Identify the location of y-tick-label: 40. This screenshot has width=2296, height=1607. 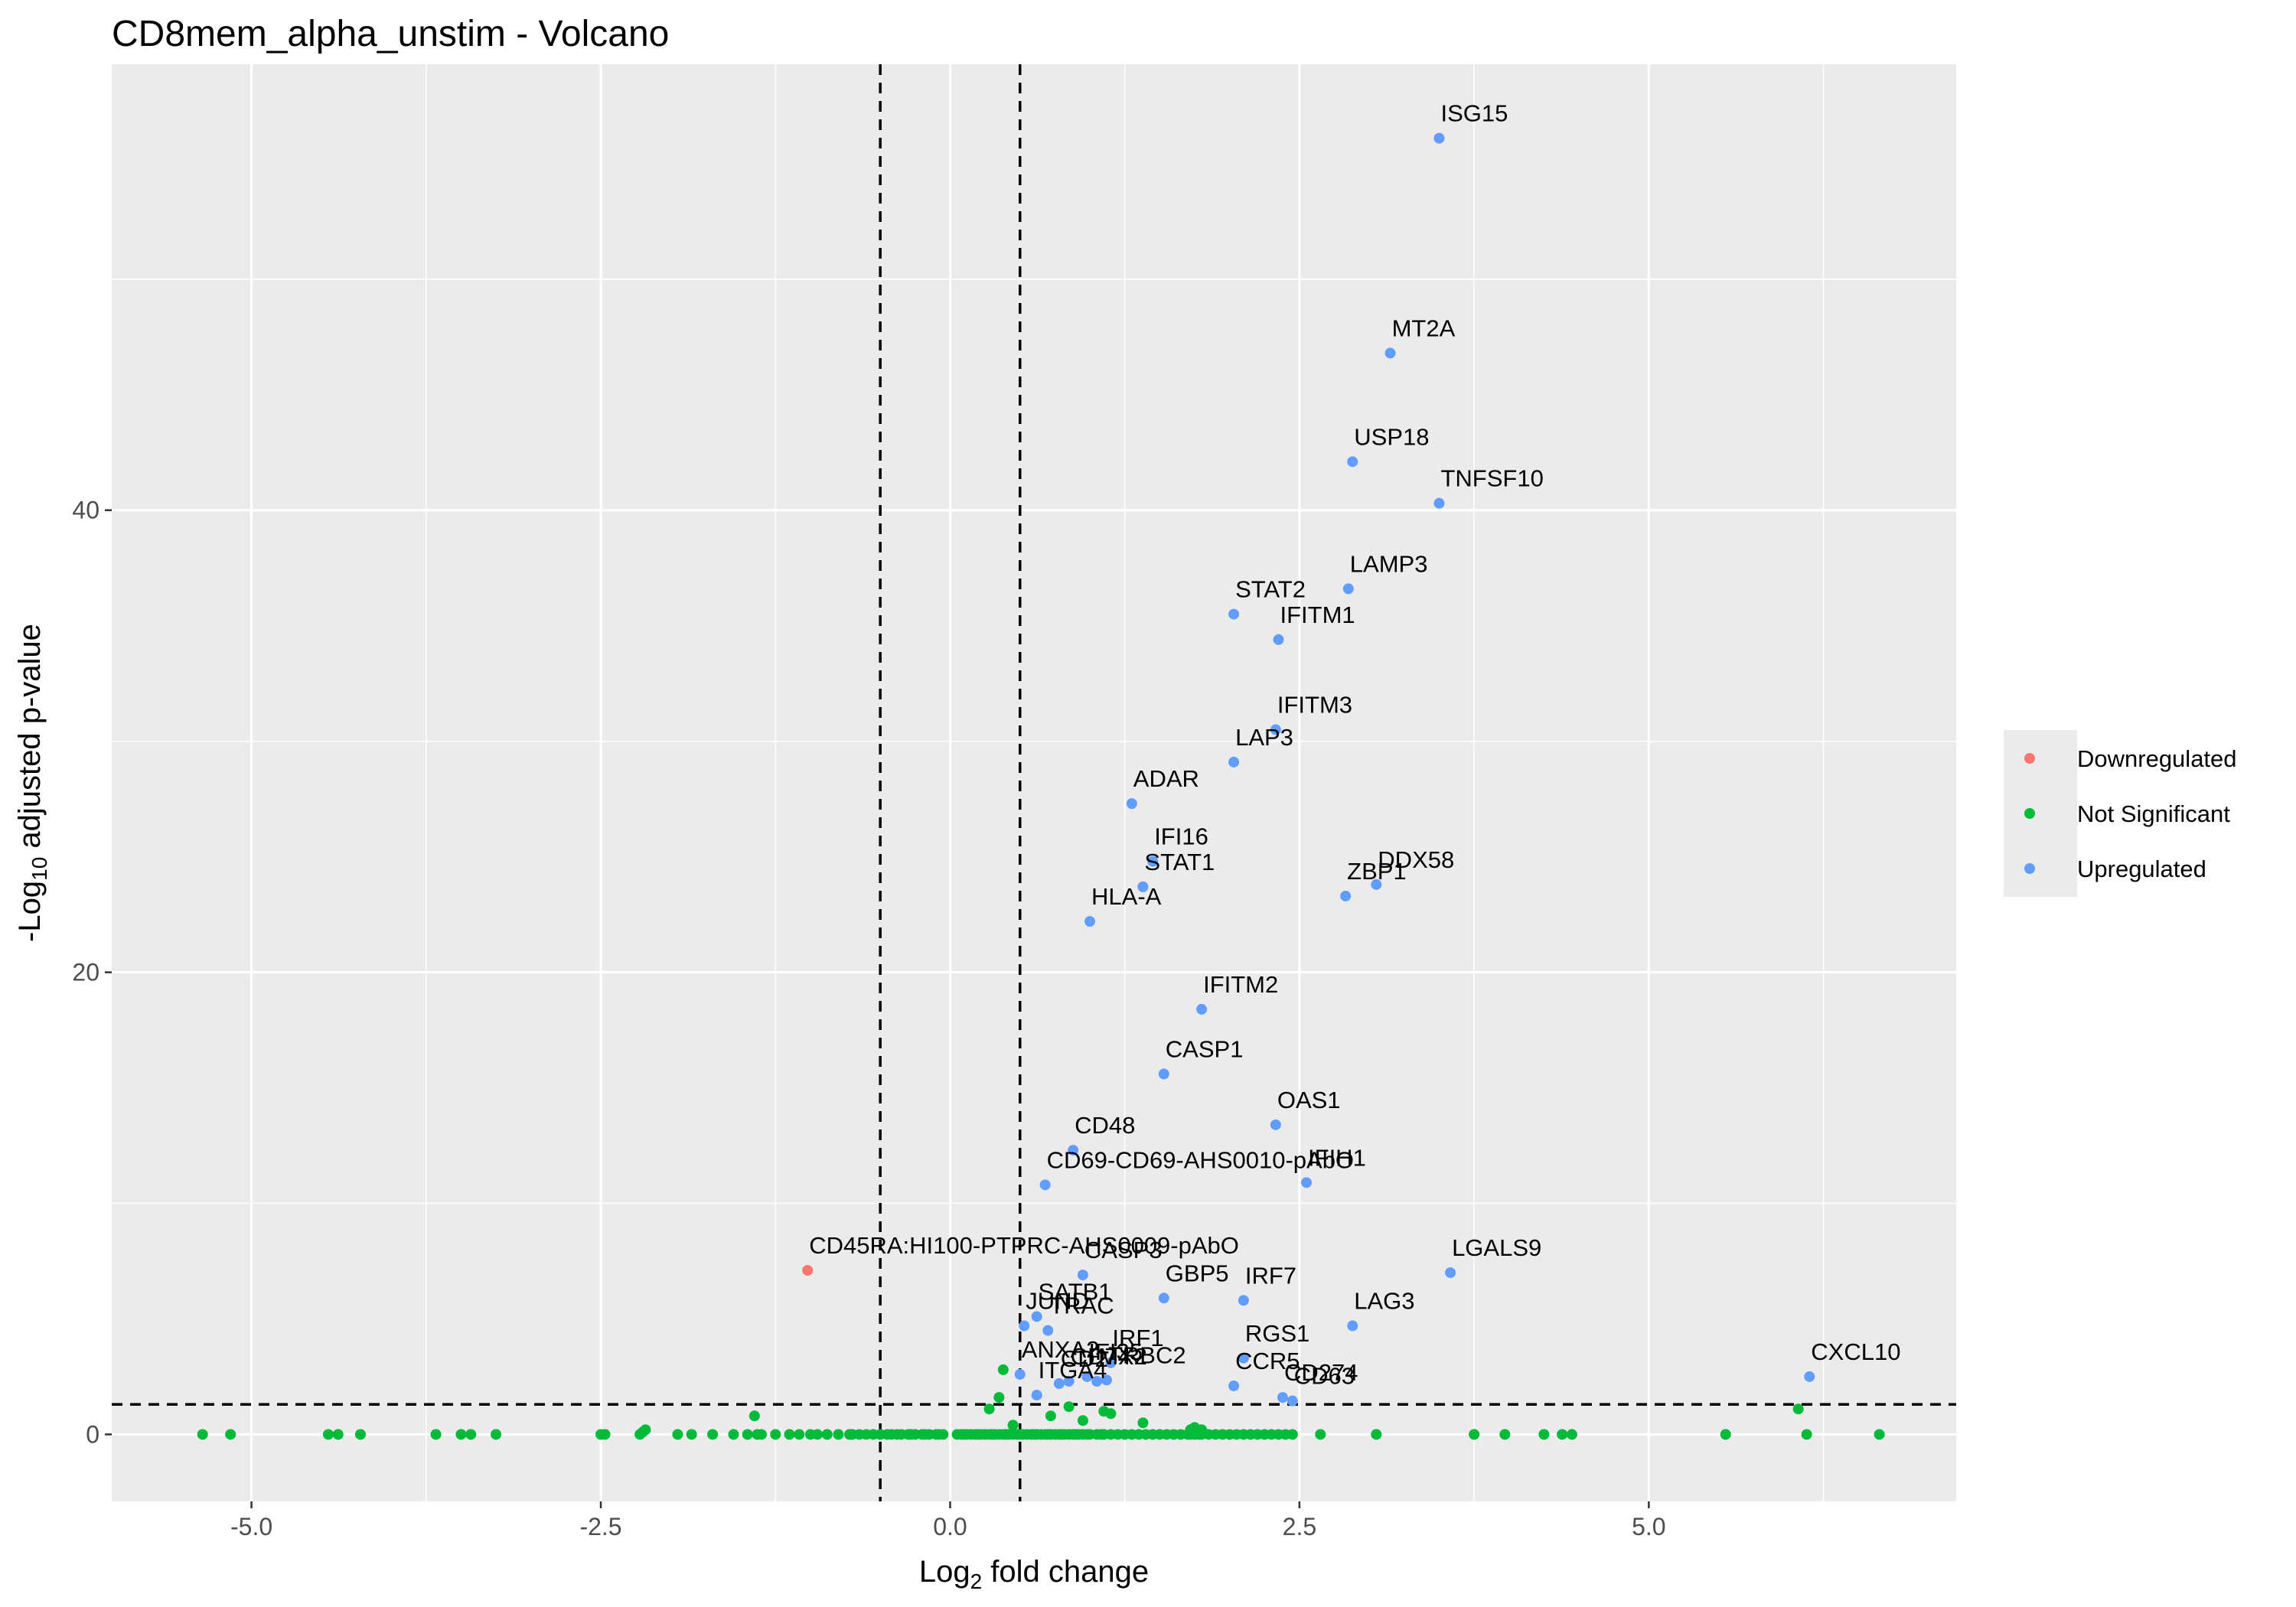
(85, 510).